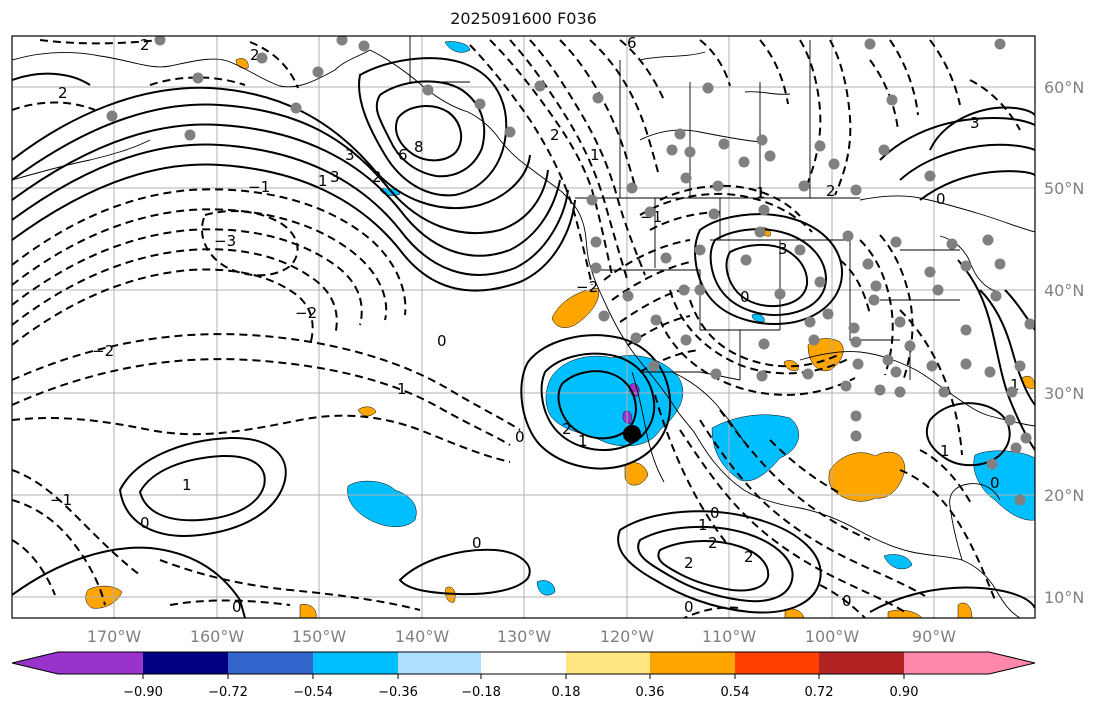 The height and width of the screenshot is (712, 1105). I want to click on lat-label: 10°N, so click(1064, 597).